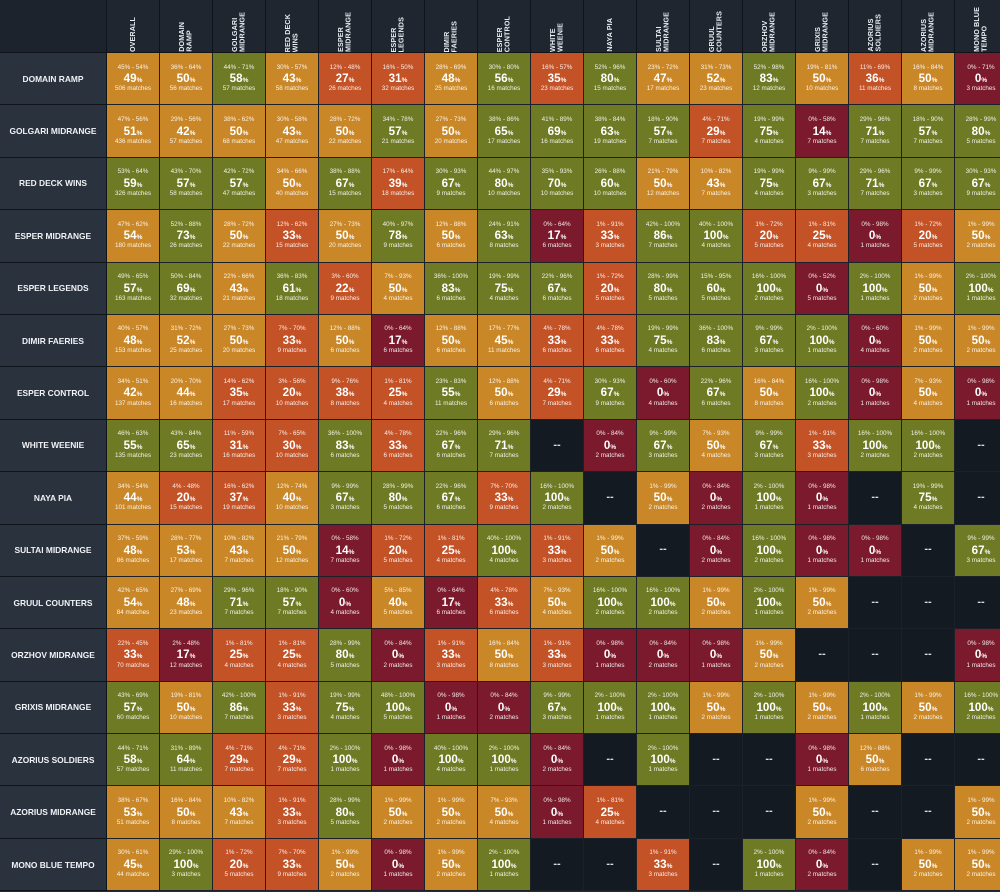 This screenshot has height=892, width=1000. I want to click on matchup-cell: 23% - 83% 55% 11 matches, so click(451, 393).